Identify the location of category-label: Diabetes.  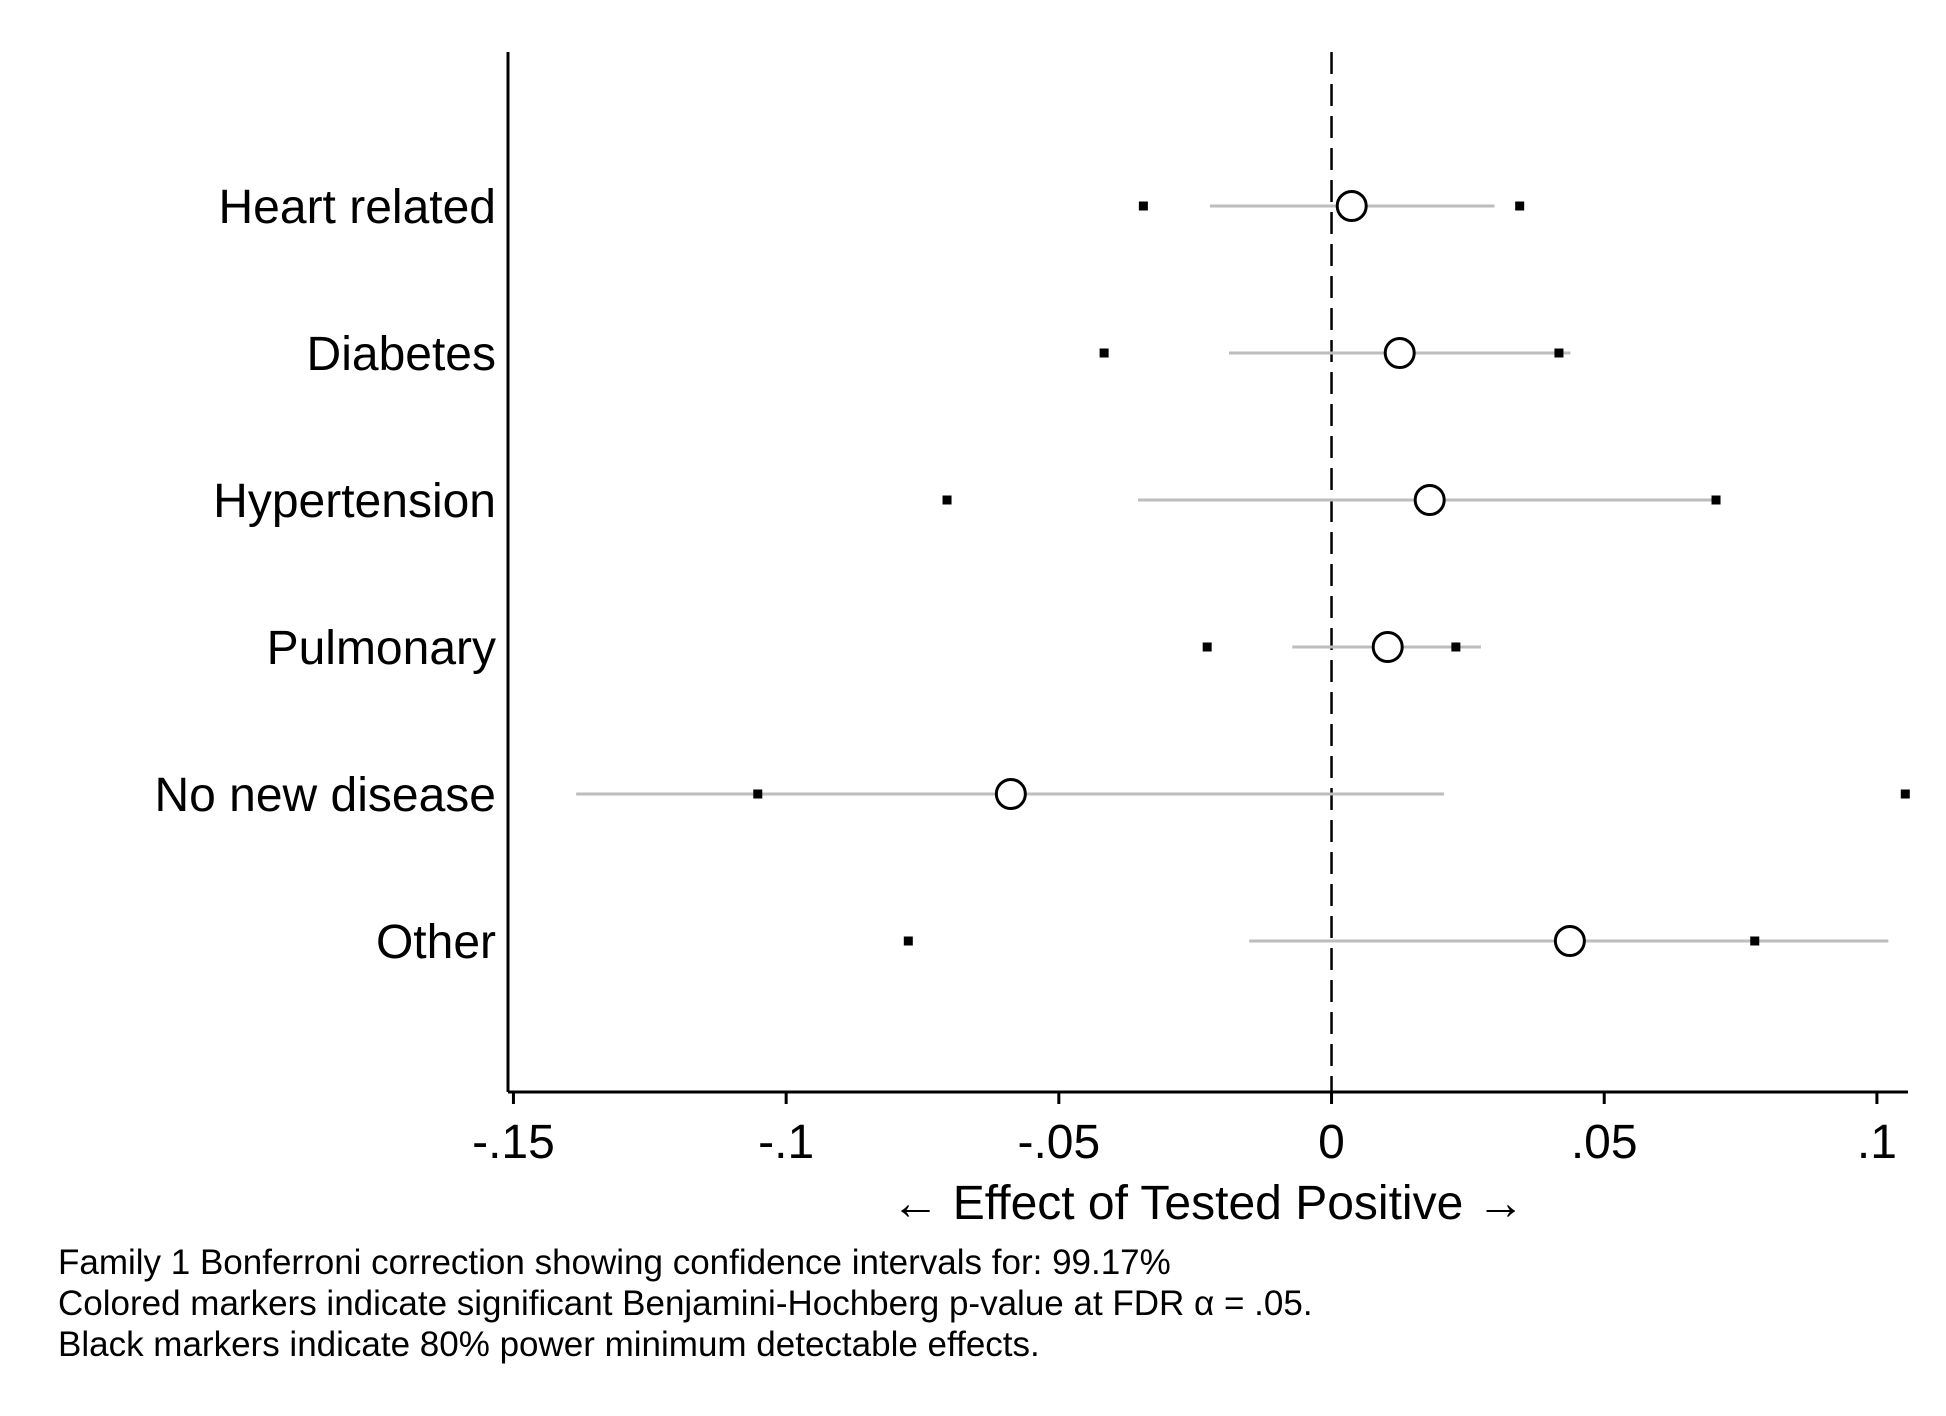
(401, 354).